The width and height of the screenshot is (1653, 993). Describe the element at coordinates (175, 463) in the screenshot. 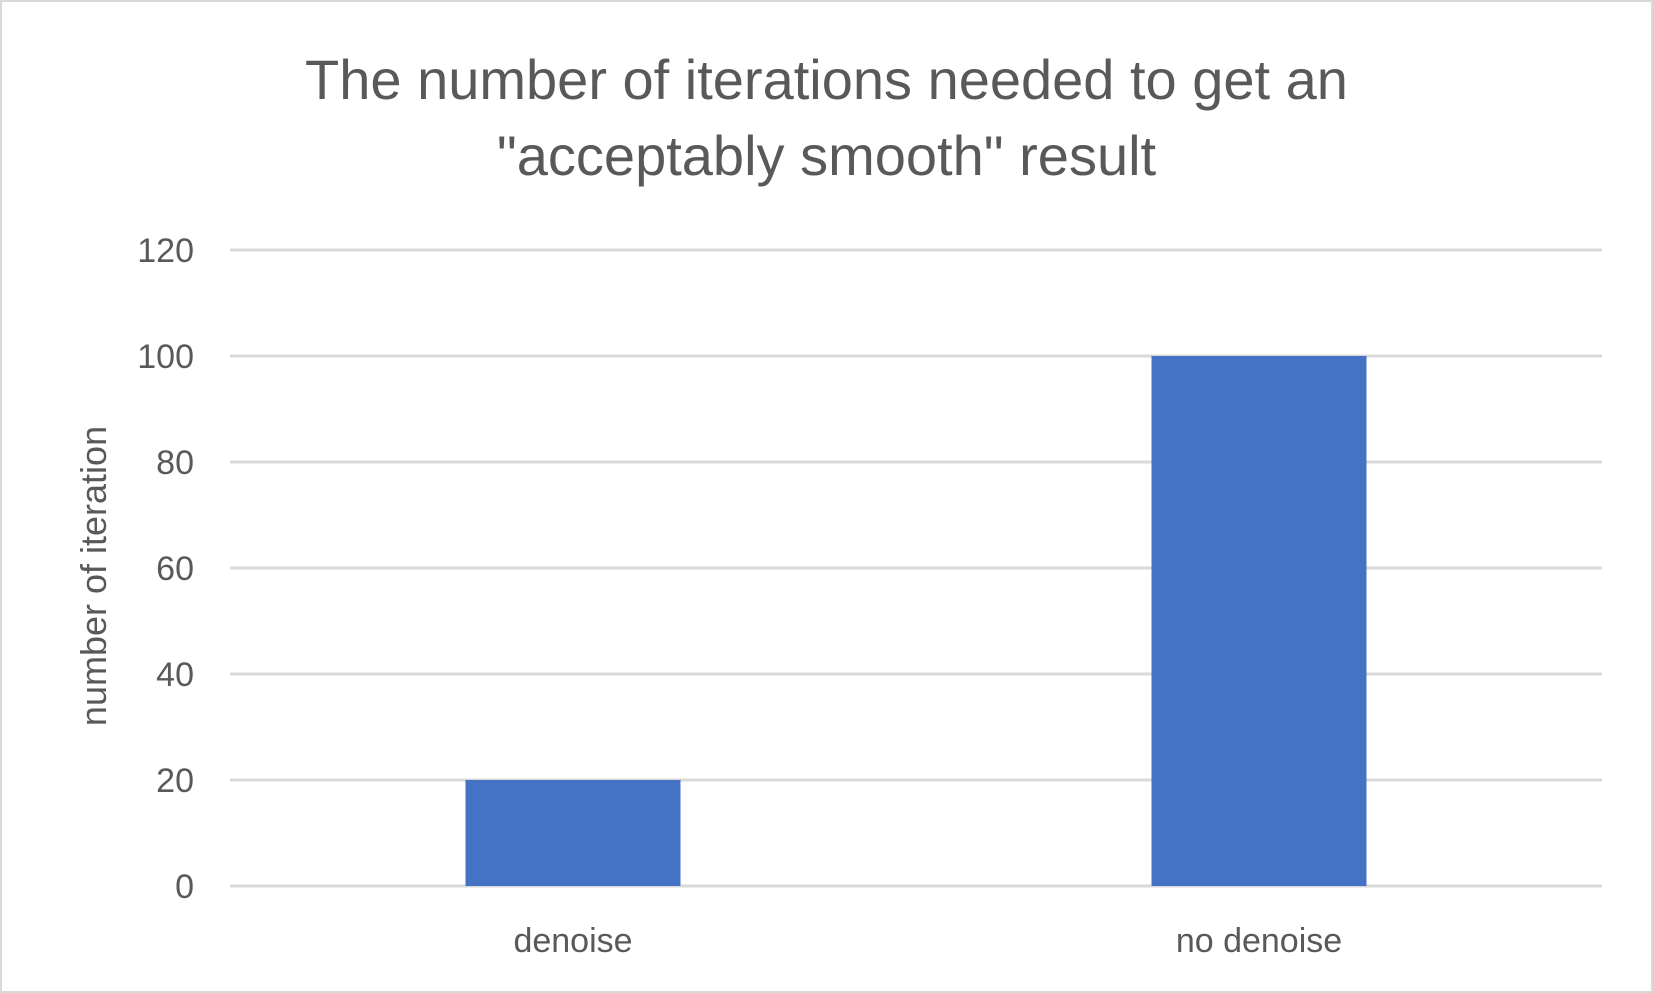

I see `y-tick-label: 80` at that location.